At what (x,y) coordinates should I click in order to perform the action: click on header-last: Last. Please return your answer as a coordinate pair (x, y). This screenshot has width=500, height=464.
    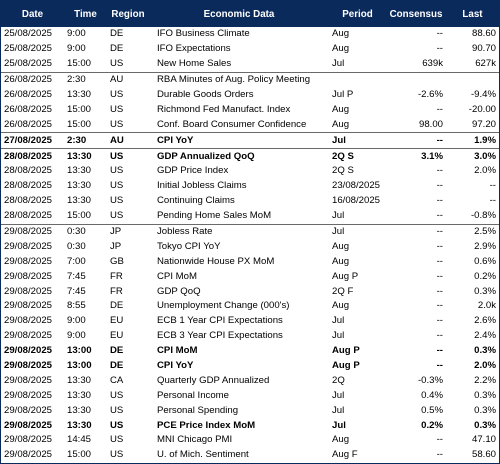
    Looking at the image, I should click on (472, 14).